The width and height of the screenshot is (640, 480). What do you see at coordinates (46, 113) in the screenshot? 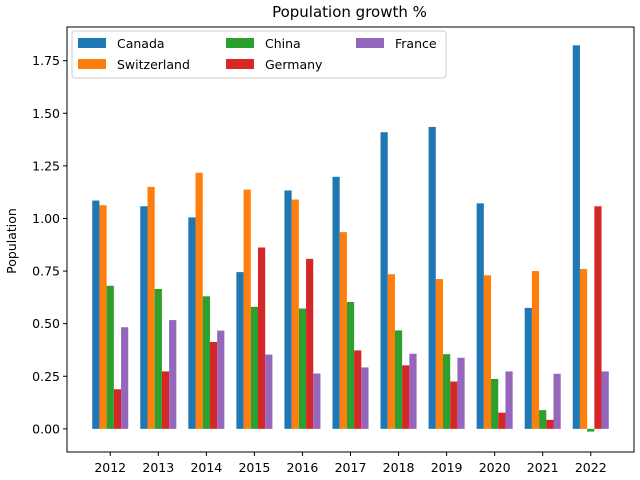
I see `y-tick-label: 1.50` at bounding box center [46, 113].